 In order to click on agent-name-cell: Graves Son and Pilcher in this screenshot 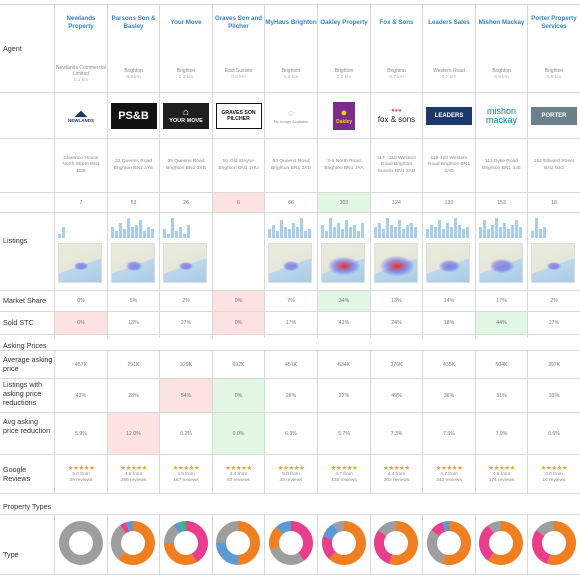, I will do `click(238, 22)`.